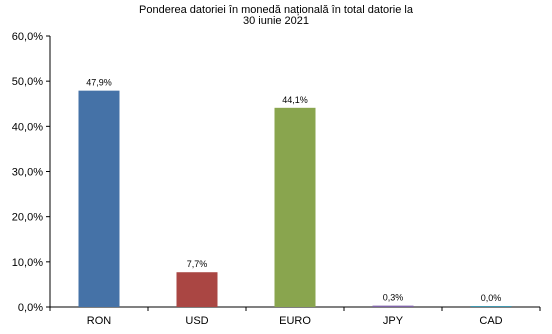 The height and width of the screenshot is (334, 552). I want to click on y-tick-label: 20,0%, so click(27, 218).